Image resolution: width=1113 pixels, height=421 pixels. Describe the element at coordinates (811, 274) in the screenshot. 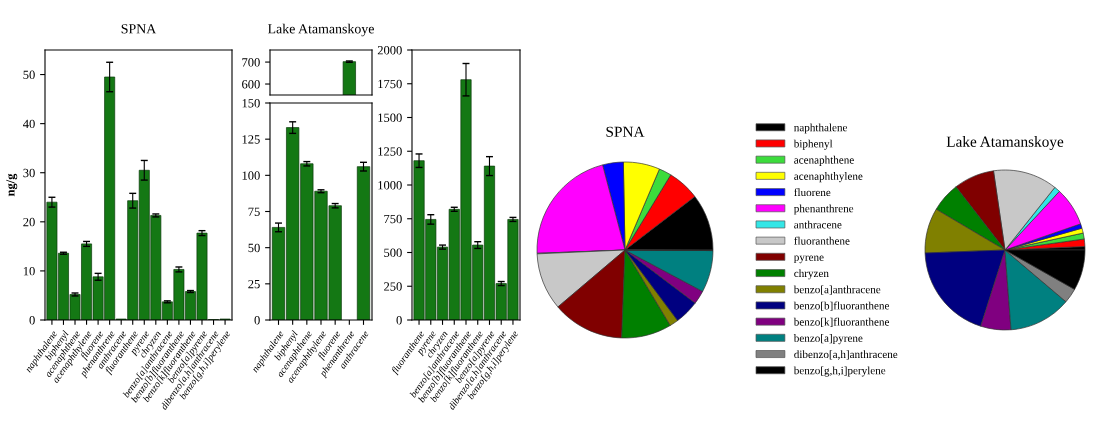

I see `legend-label: chryzen` at that location.